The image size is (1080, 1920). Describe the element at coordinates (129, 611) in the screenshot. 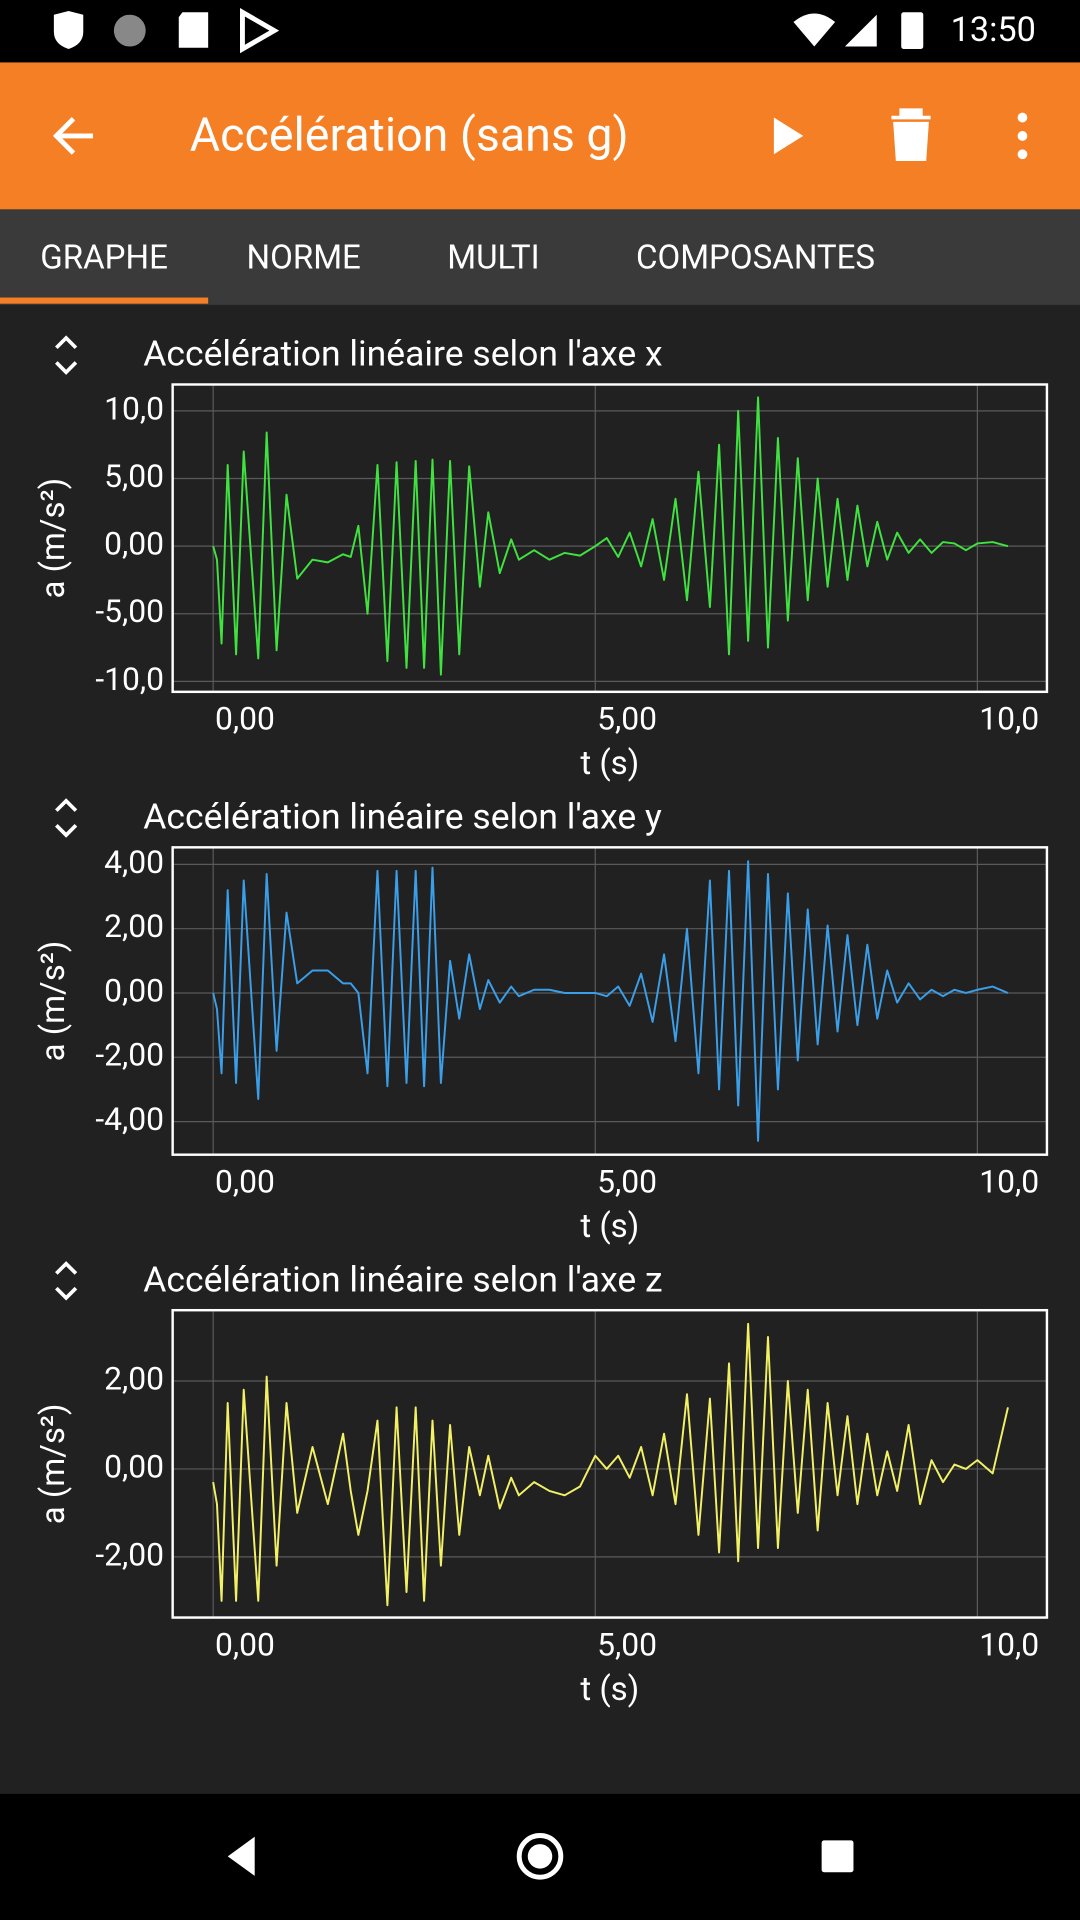

I see `y-tick-label: -5,00` at that location.